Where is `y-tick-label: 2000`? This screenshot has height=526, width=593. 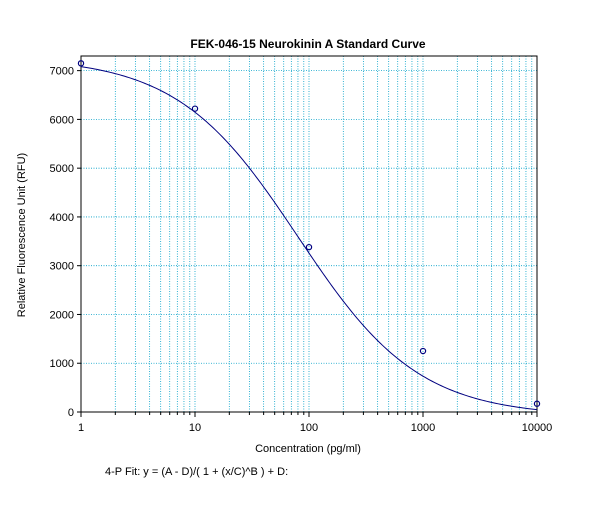
y-tick-label: 2000 is located at coordinates (62, 315).